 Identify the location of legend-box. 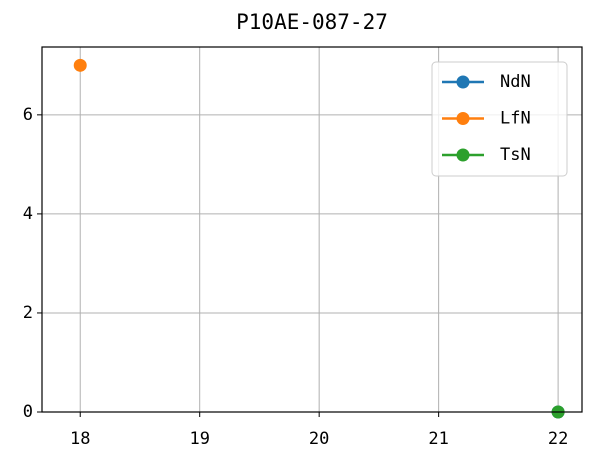
(499, 119).